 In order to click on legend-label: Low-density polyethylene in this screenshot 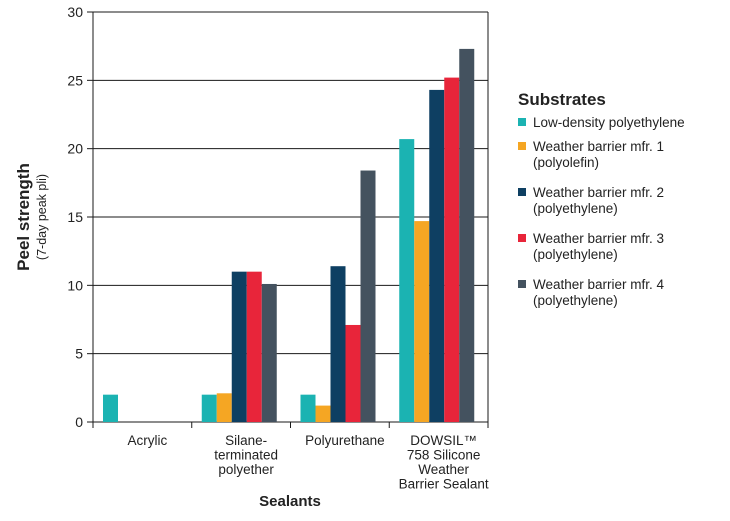, I will do `click(609, 122)`.